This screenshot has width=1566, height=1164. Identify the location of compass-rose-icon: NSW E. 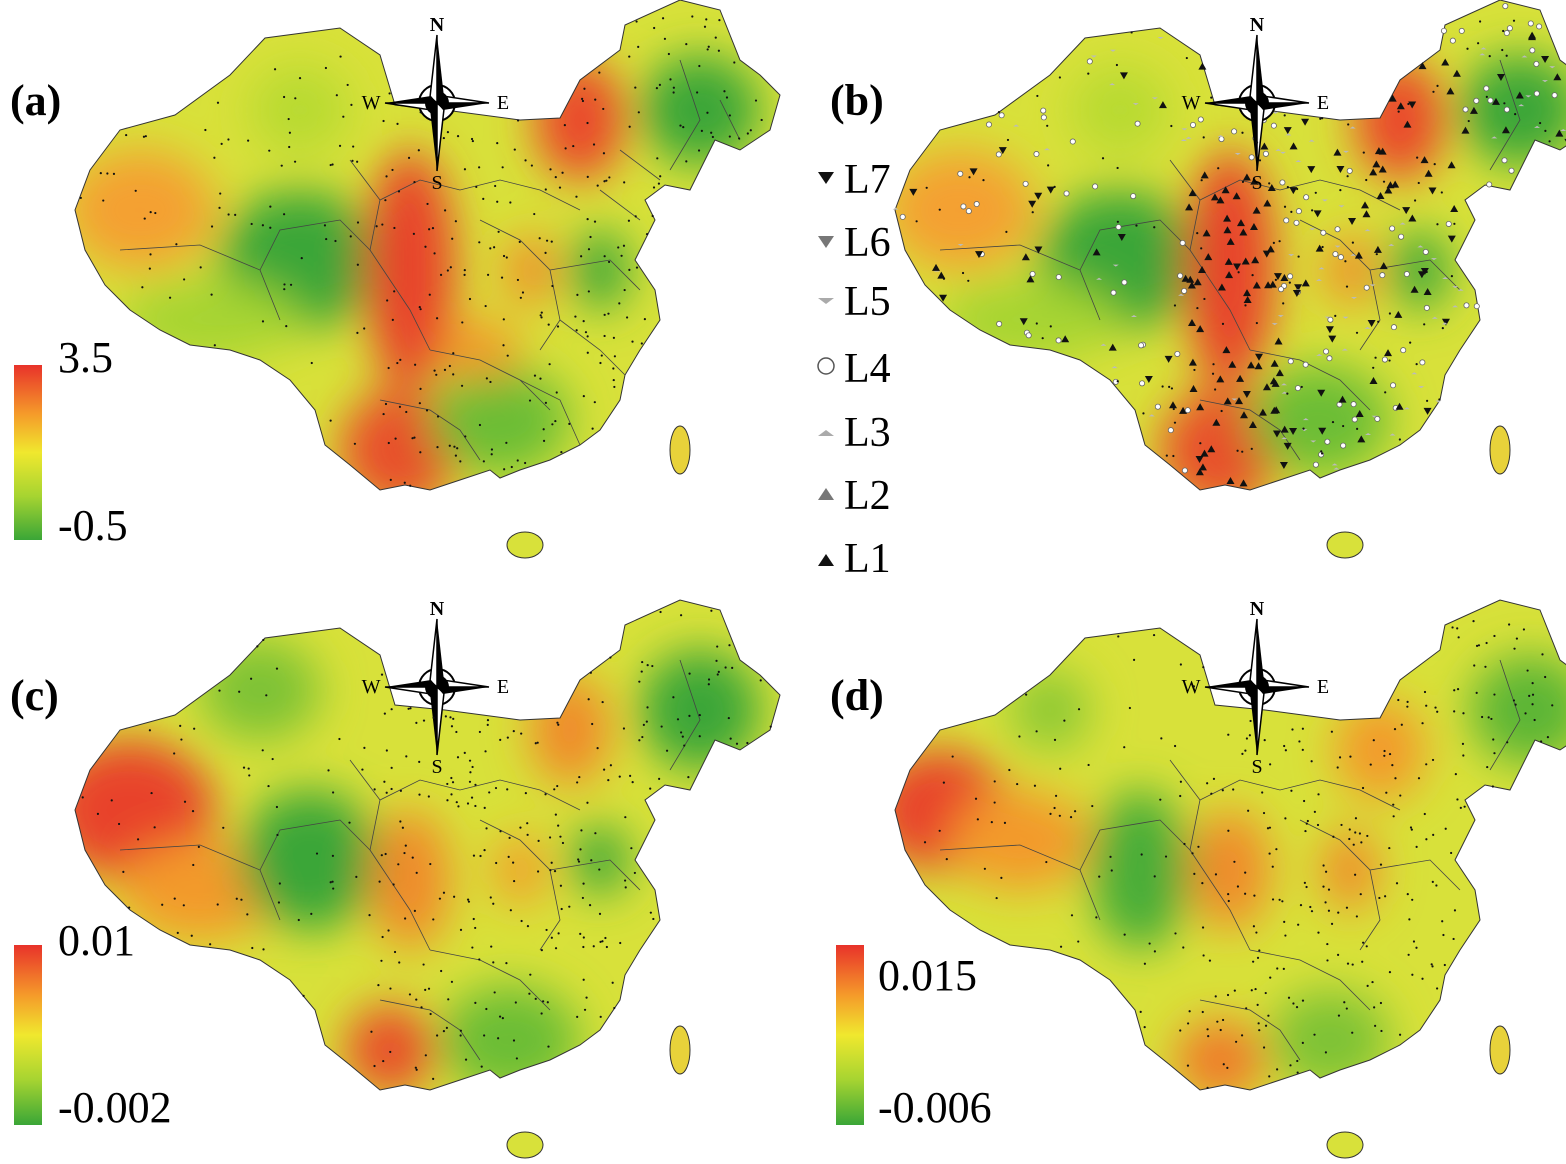
(1256, 104).